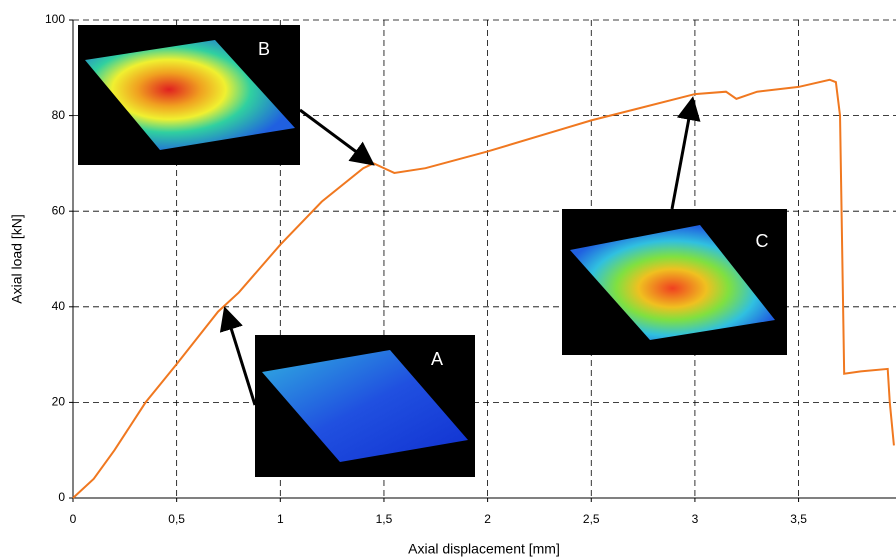  What do you see at coordinates (591, 519) in the screenshot?
I see `x-tick-label: 2,5` at bounding box center [591, 519].